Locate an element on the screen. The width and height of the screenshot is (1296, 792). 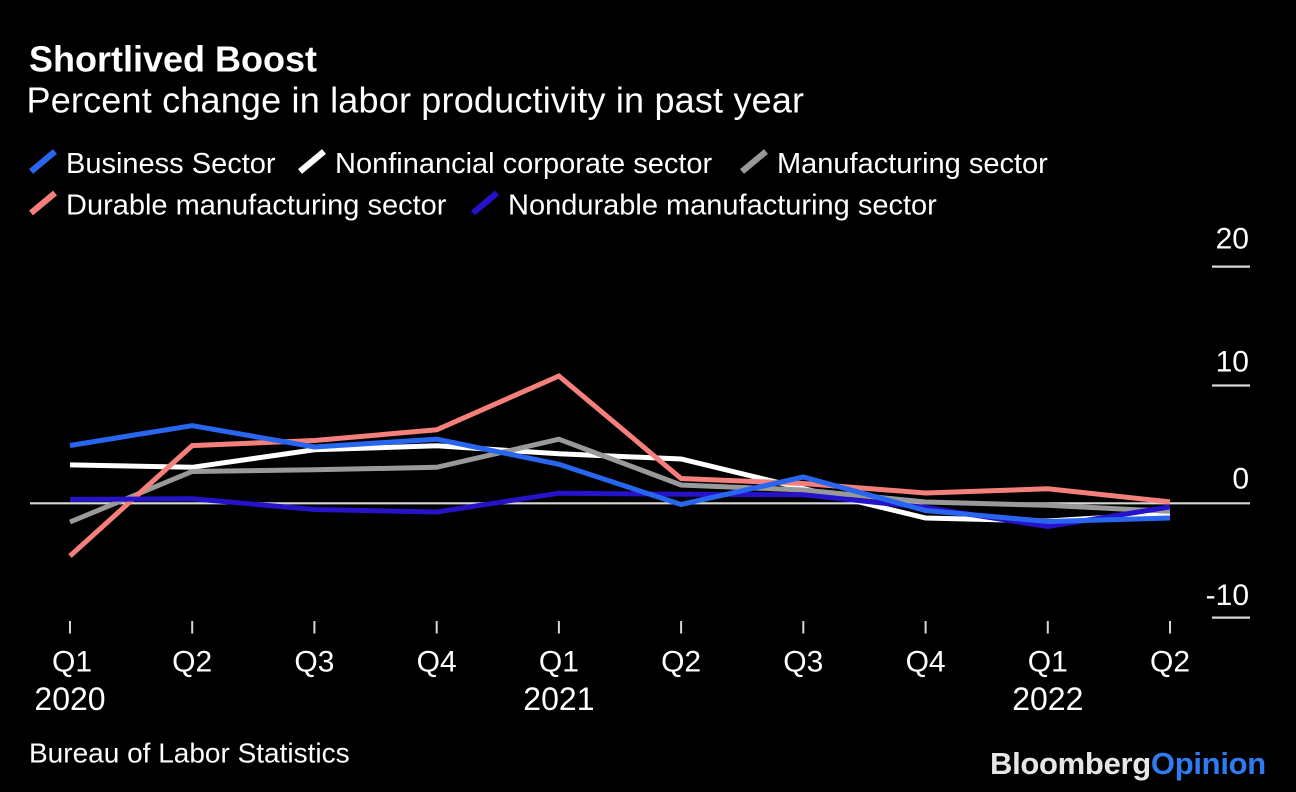
svg-text: Durable manufacturing sector is located at coordinates (256, 206).